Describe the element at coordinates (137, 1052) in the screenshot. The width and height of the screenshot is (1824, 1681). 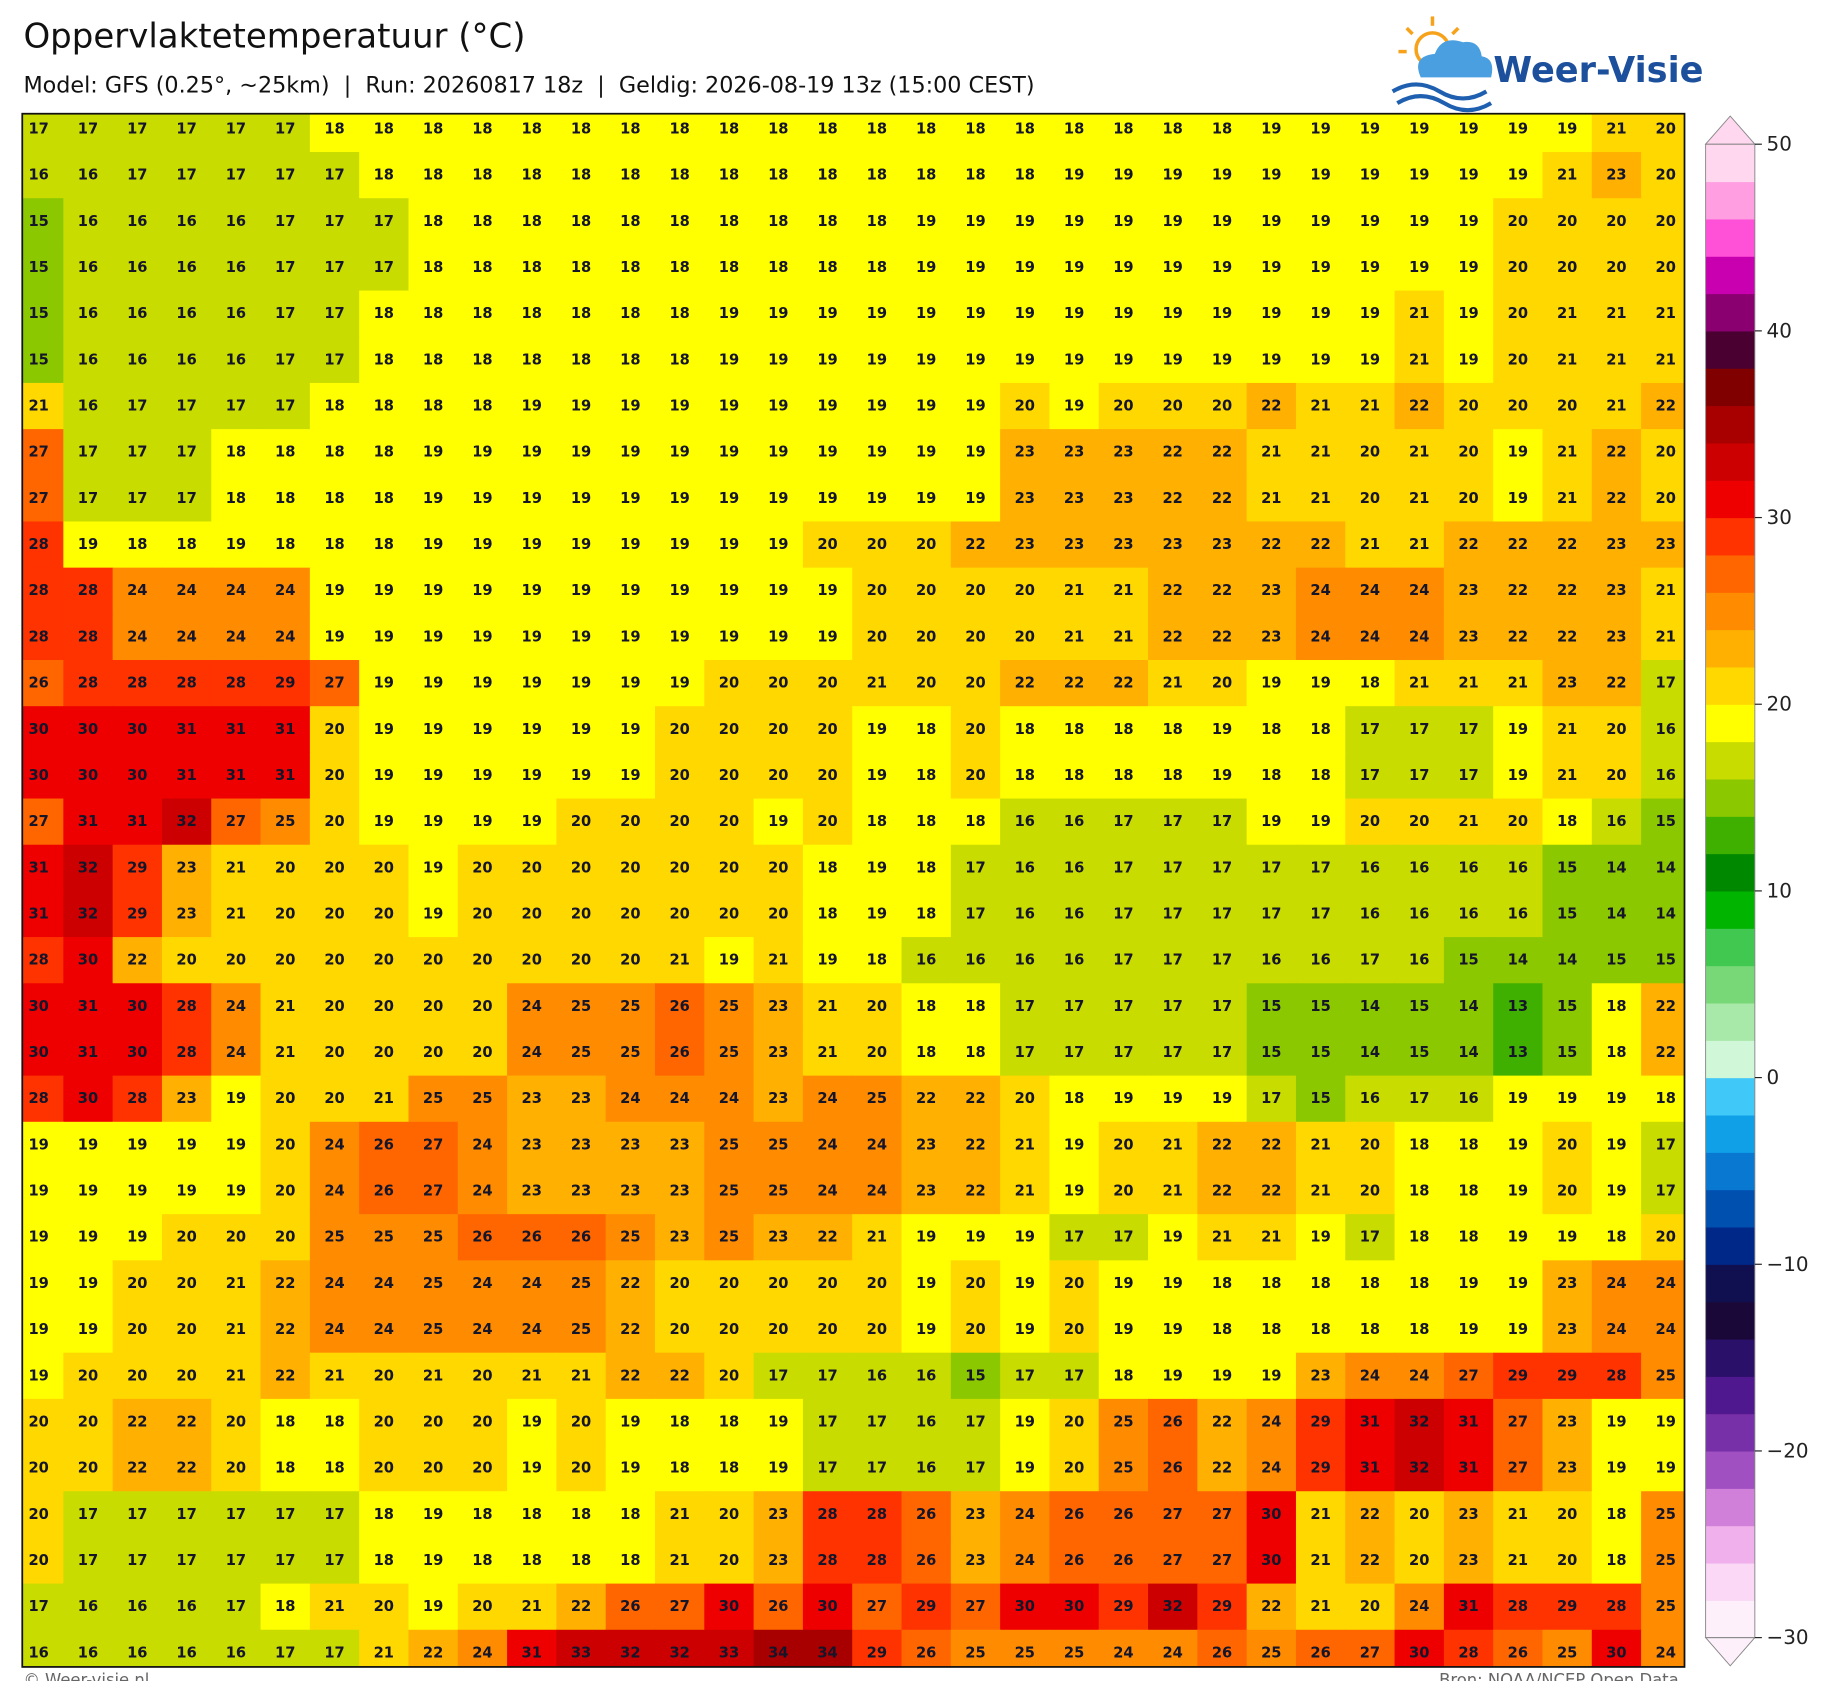
I see `temperature-label: 30` at that location.